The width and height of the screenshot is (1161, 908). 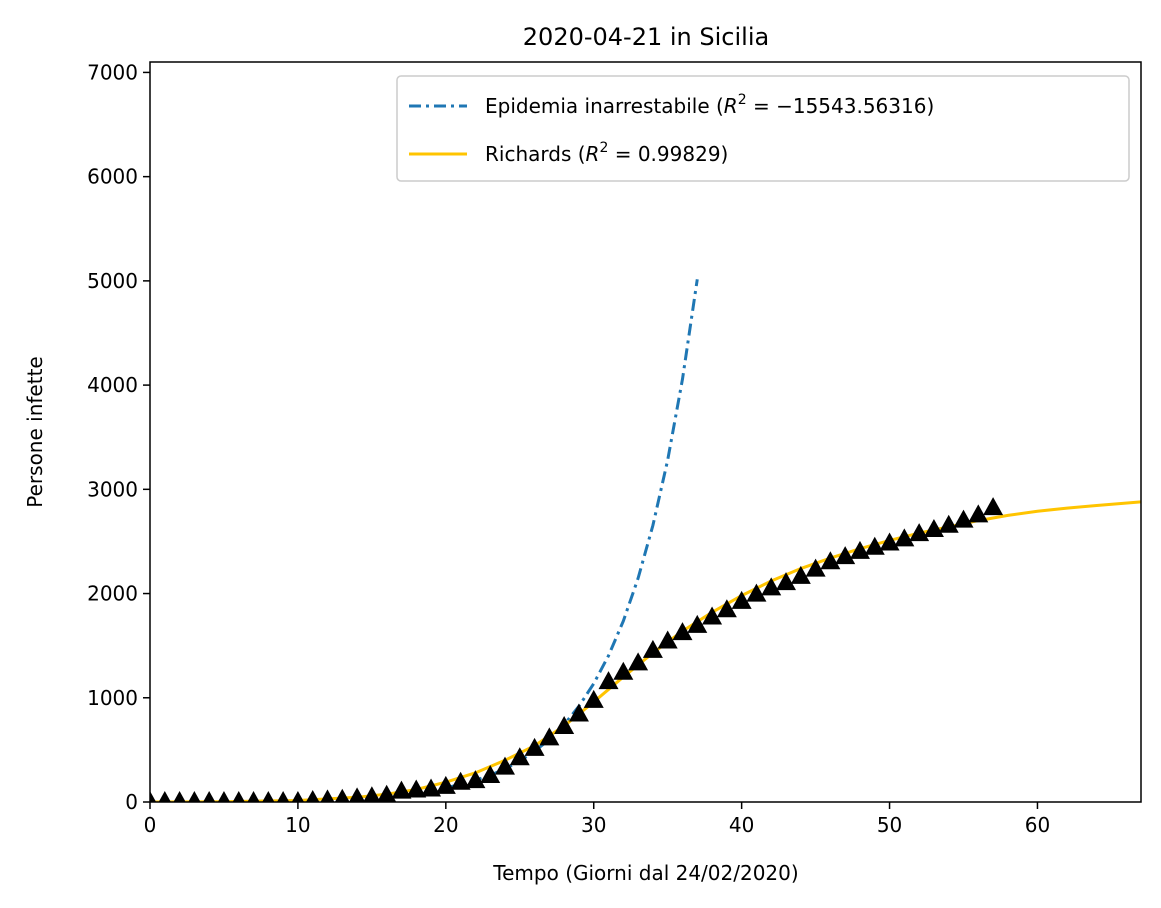 What do you see at coordinates (297, 825) in the screenshot?
I see `x-tick-label: 10` at bounding box center [297, 825].